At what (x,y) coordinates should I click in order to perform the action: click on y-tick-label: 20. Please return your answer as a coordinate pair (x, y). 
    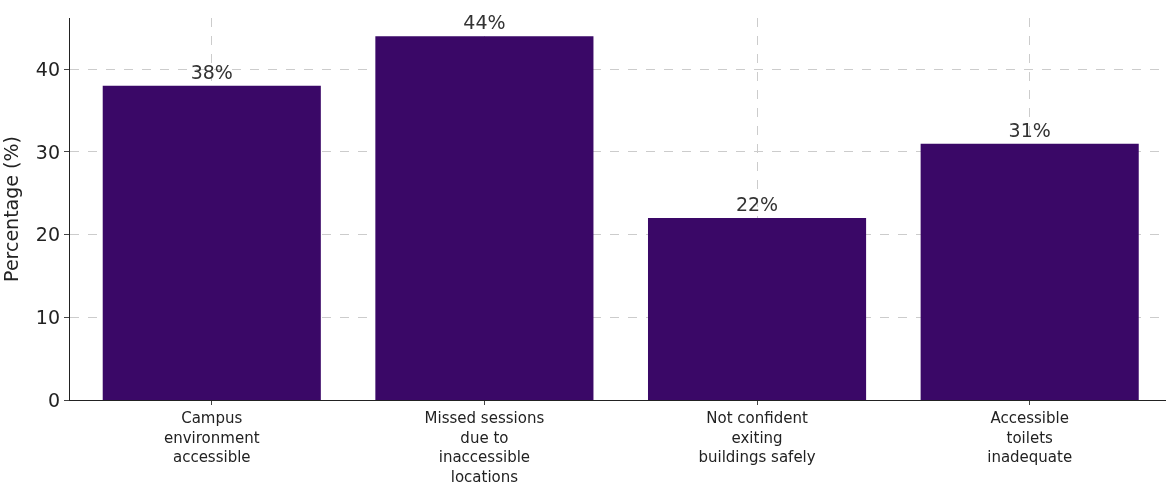
    Looking at the image, I should click on (48, 234).